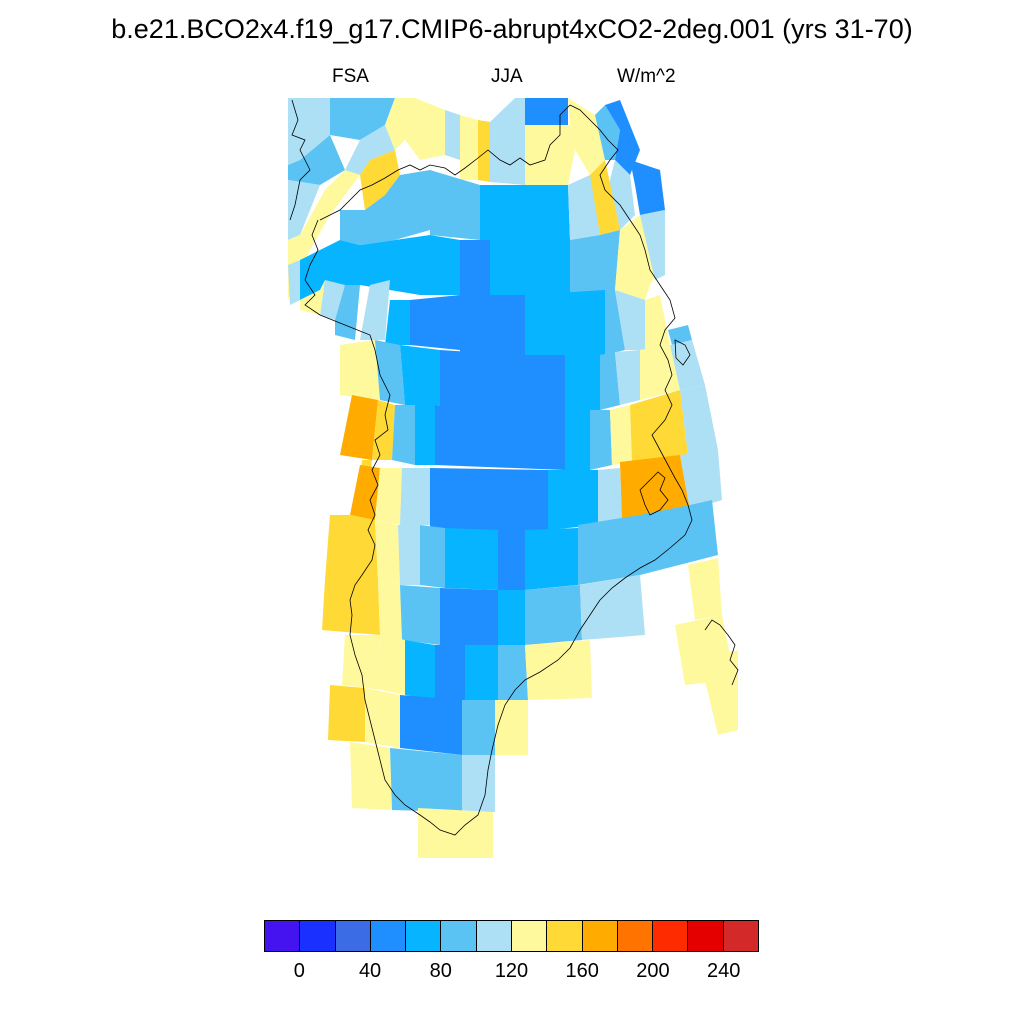 Image resolution: width=1024 pixels, height=1024 pixels. I want to click on colorbar-tick-label: 120, so click(511, 971).